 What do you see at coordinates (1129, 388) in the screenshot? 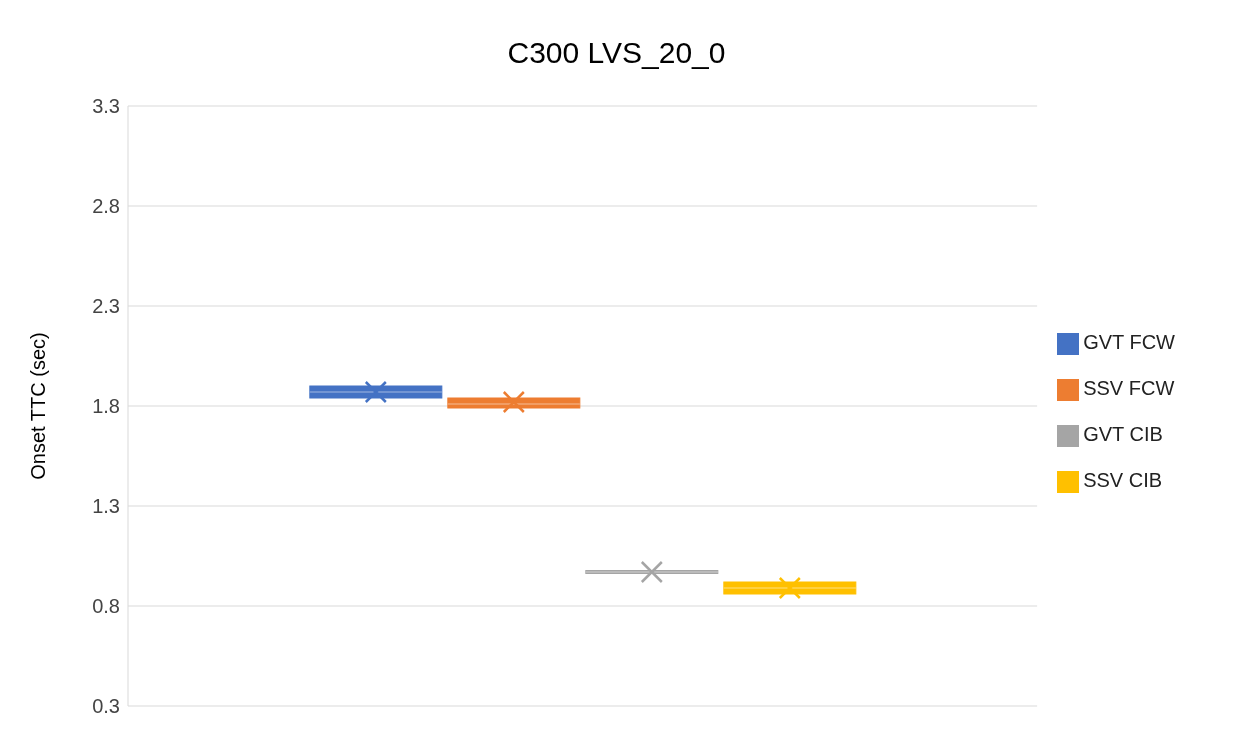
I see `legend-label: SSV FCW` at bounding box center [1129, 388].